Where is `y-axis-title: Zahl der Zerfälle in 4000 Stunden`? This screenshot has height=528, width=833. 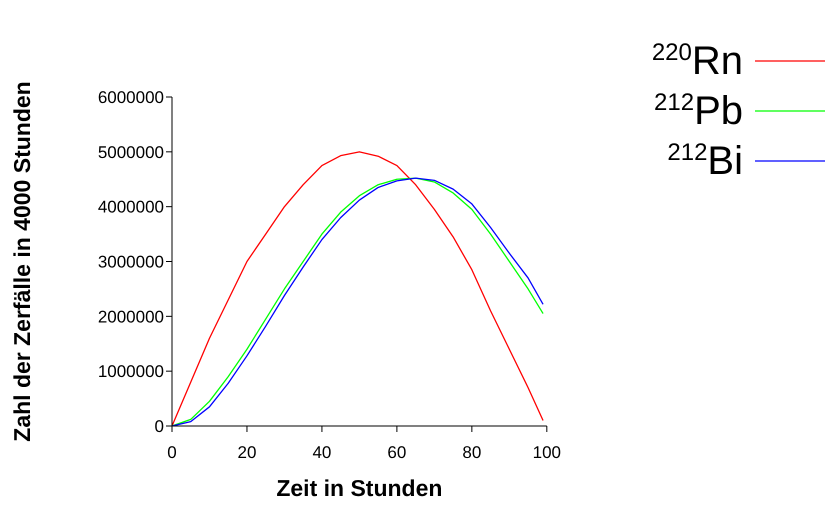 y-axis-title: Zahl der Zerfälle in 4000 Stunden is located at coordinates (22, 261).